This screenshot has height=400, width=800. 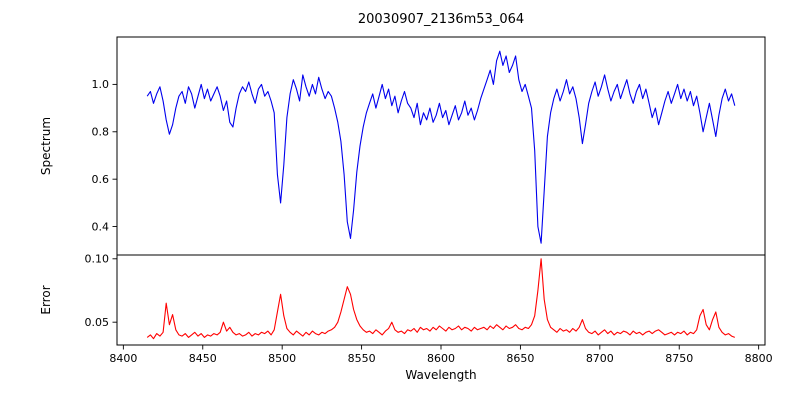 What do you see at coordinates (123, 358) in the screenshot?
I see `x-tick-label: 8400` at bounding box center [123, 358].